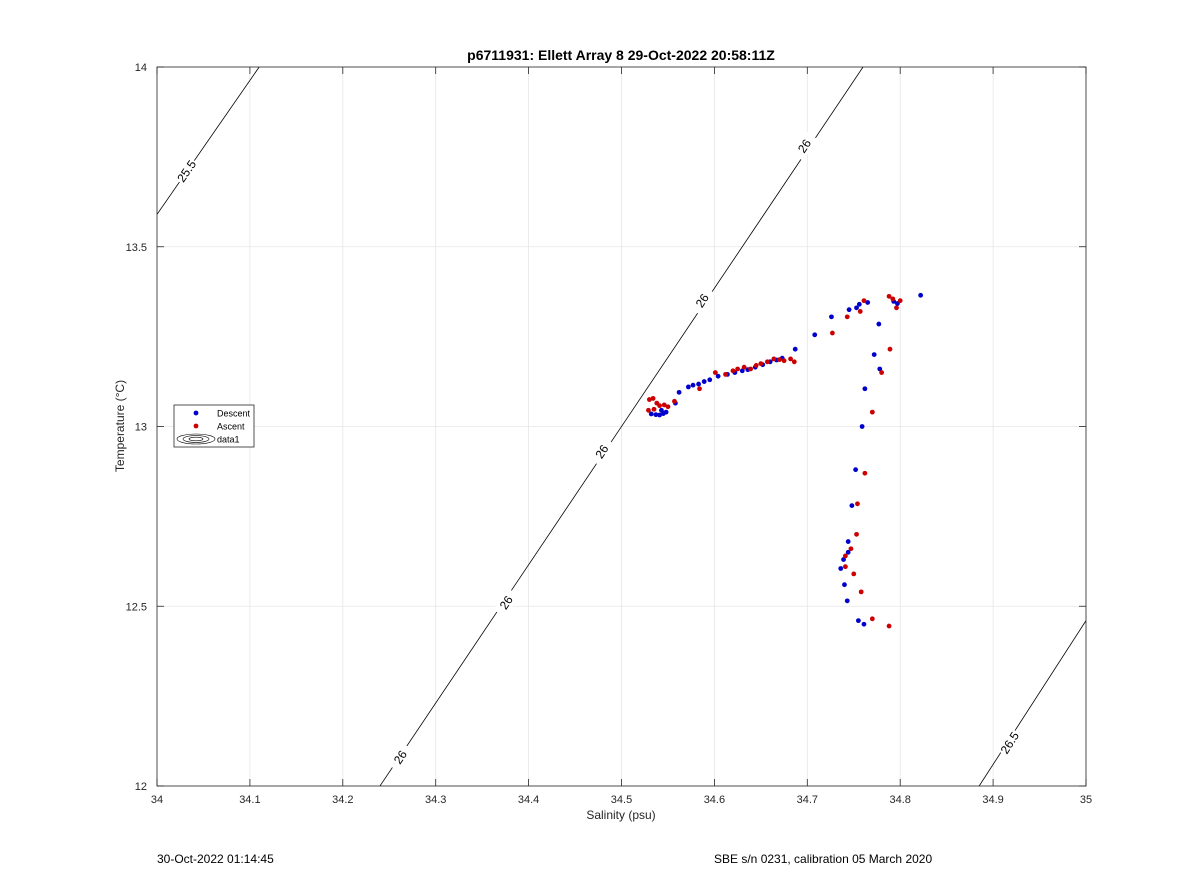  Describe the element at coordinates (136, 248) in the screenshot. I see `y-tick-label: 13.5` at that location.